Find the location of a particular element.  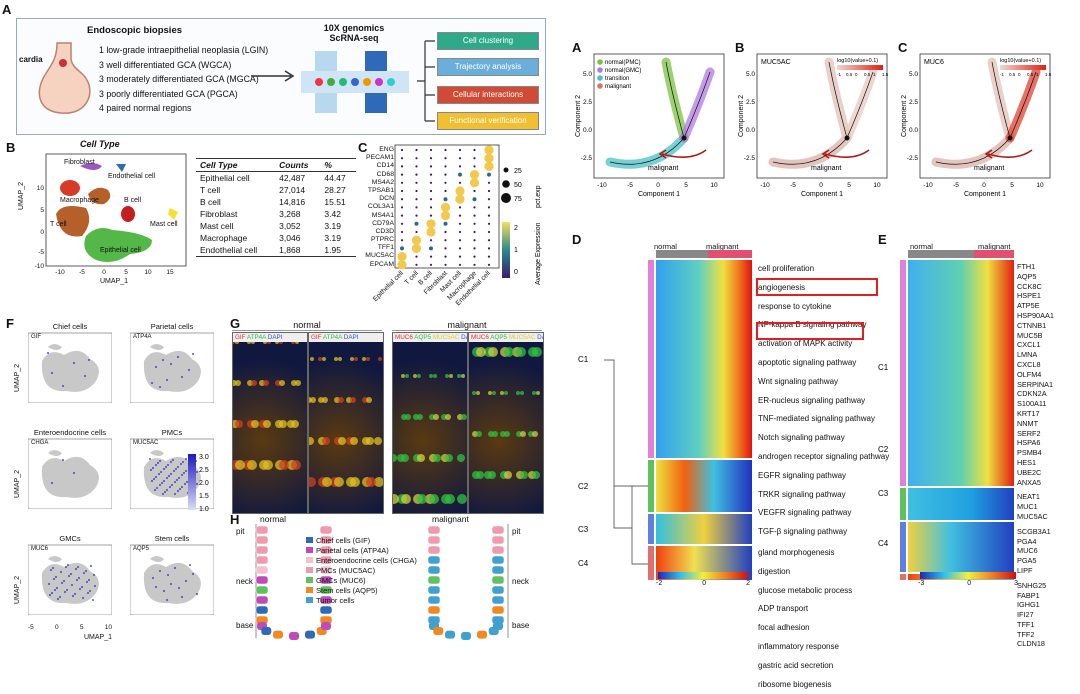

seq-title-line1: 10X genomics is located at coordinates (354, 28).